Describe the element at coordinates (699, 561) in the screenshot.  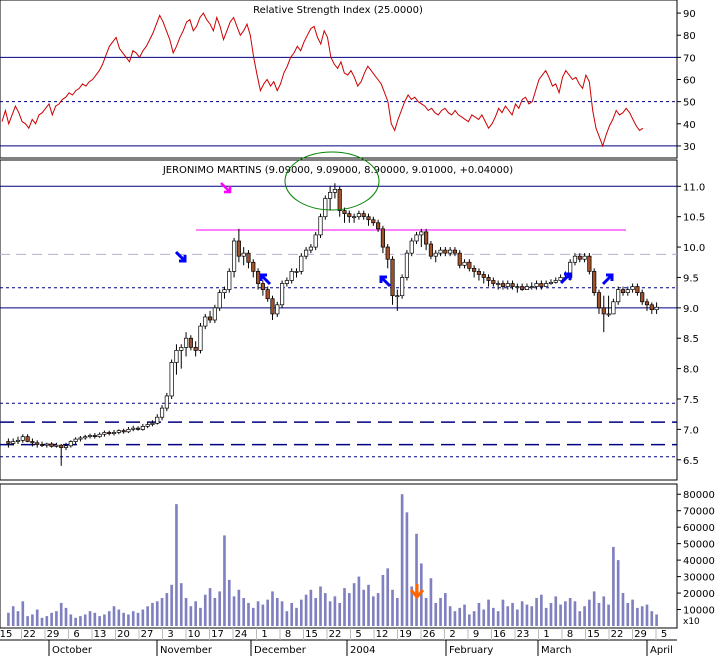
I see `volume-tick-label: 40000` at that location.